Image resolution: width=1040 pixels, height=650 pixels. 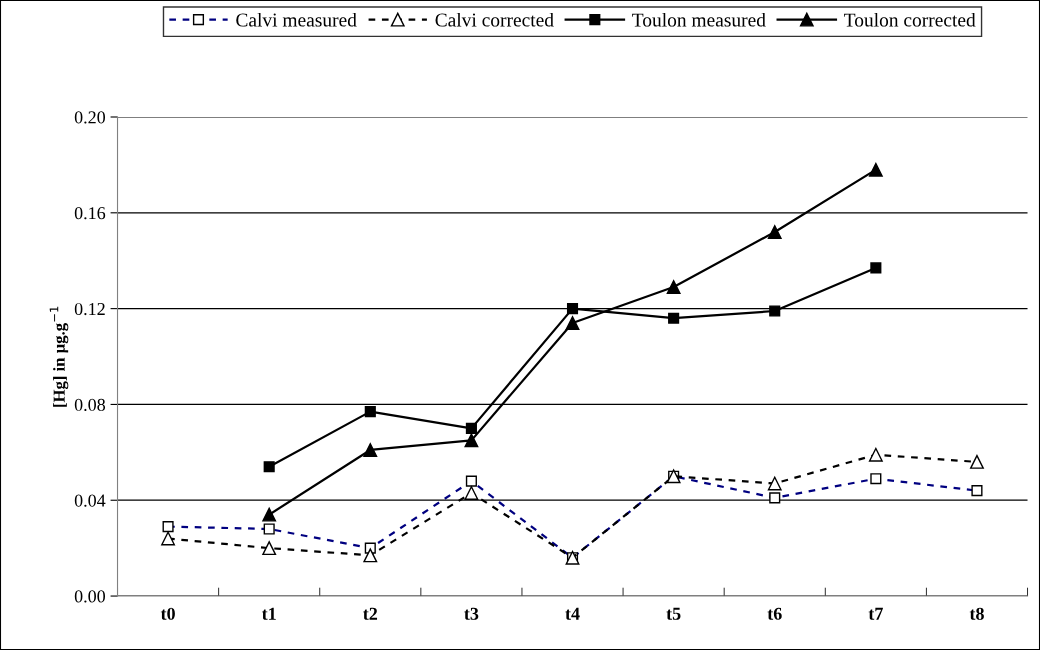 I want to click on x-tick-label: t7, so click(x=875, y=613).